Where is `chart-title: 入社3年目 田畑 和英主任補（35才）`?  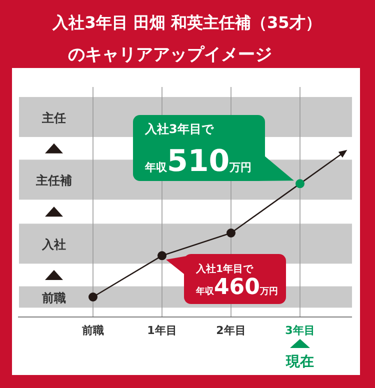 chart-title: 入社3年目 田畑 和英主任補（35才） is located at coordinates (187, 22).